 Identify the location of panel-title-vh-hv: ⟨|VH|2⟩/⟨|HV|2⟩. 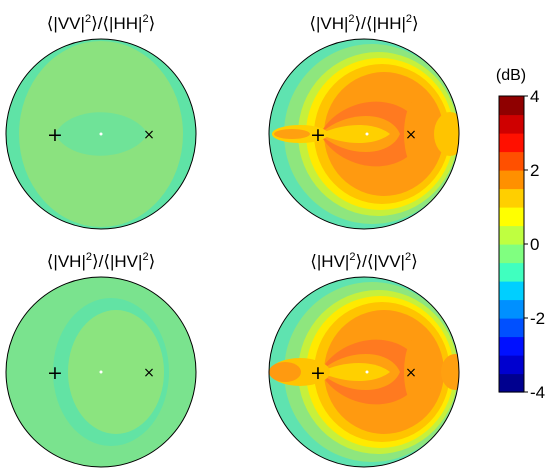
(101, 261).